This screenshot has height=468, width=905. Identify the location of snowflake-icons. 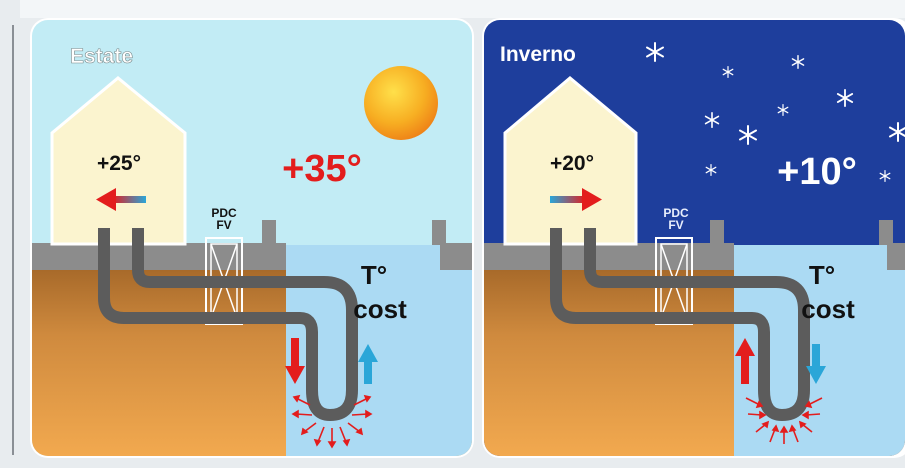
(775, 112).